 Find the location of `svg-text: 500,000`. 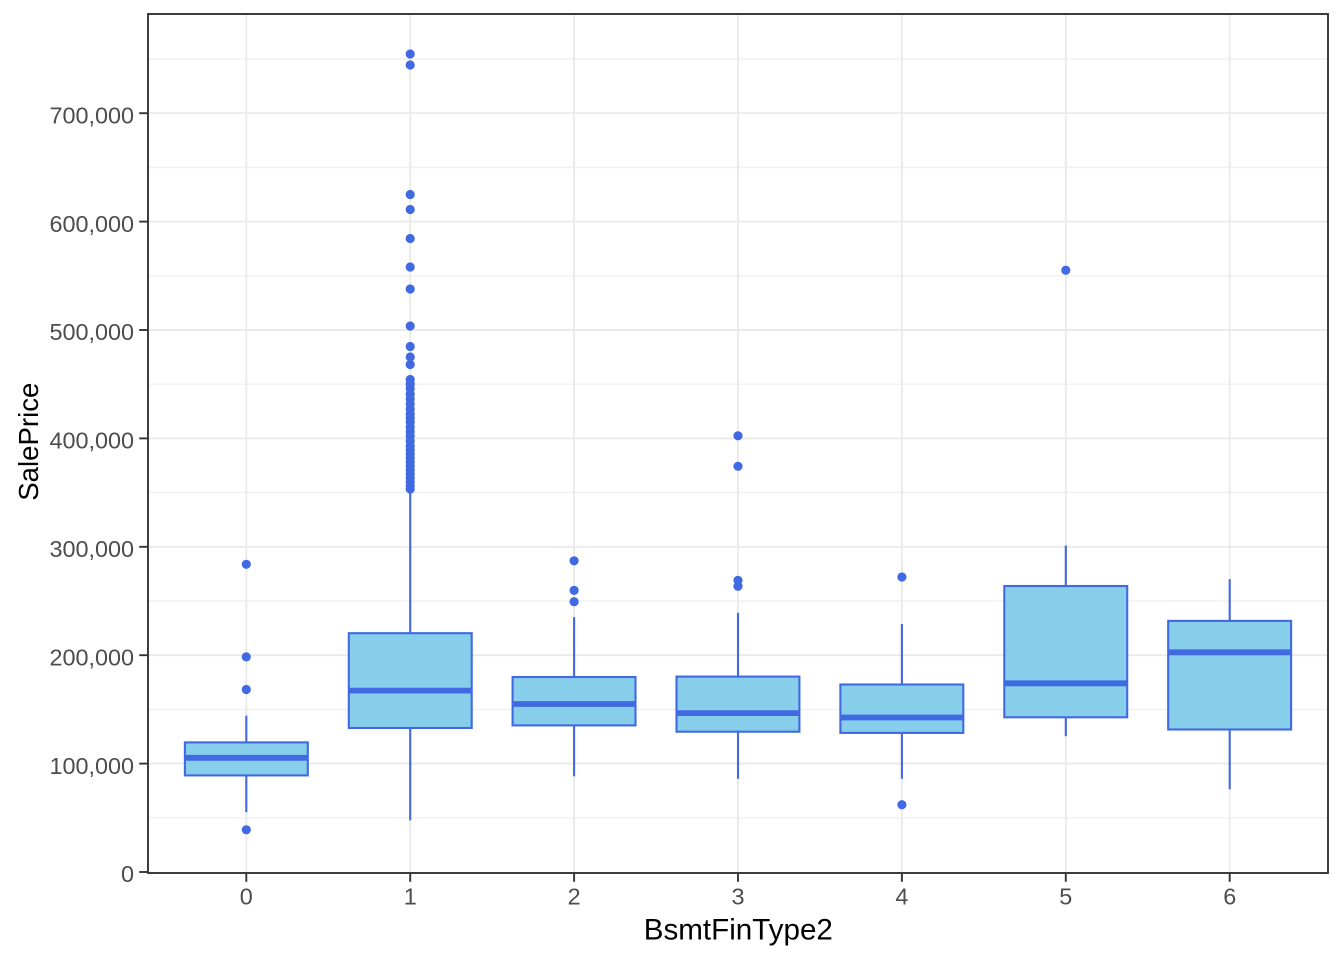

svg-text: 500,000 is located at coordinates (91, 332).